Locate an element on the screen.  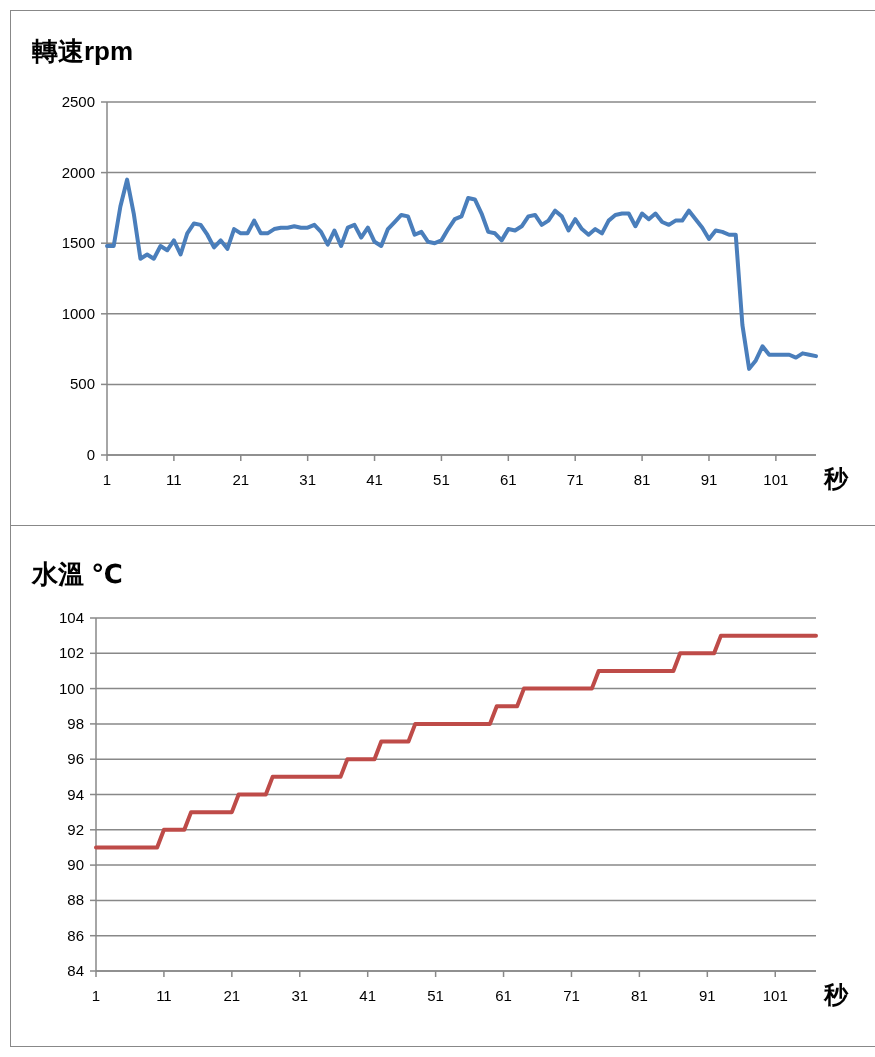
chart-title: 水溫 ℃ is located at coordinates (77, 574).